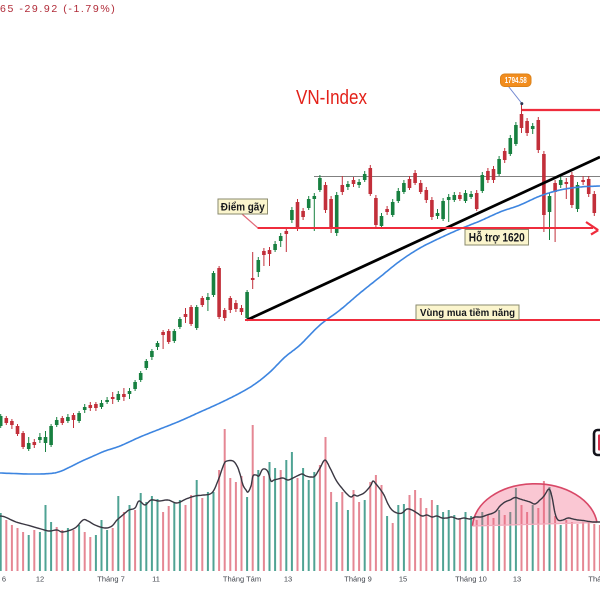 This screenshot has width=600, height=600. Describe the element at coordinates (58, 9) in the screenshot. I see `svg-text: 65 -29.92 (-1.79%)` at that location.